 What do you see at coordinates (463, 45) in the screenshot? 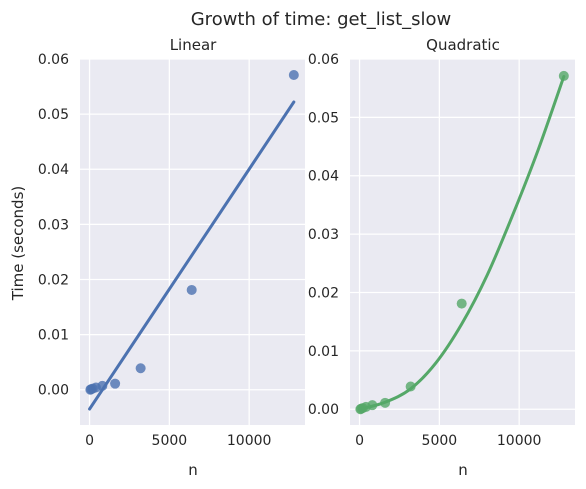
I see `subplot-title-quadratic: Quadratic` at bounding box center [463, 45].